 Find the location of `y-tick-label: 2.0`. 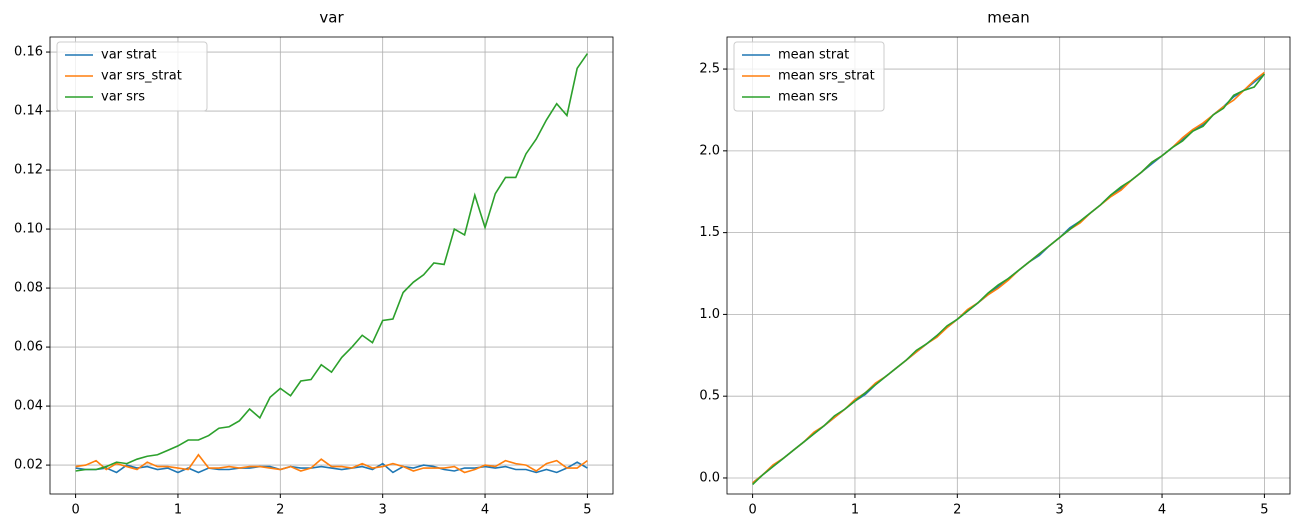

y-tick-label: 2.0 is located at coordinates (709, 150).